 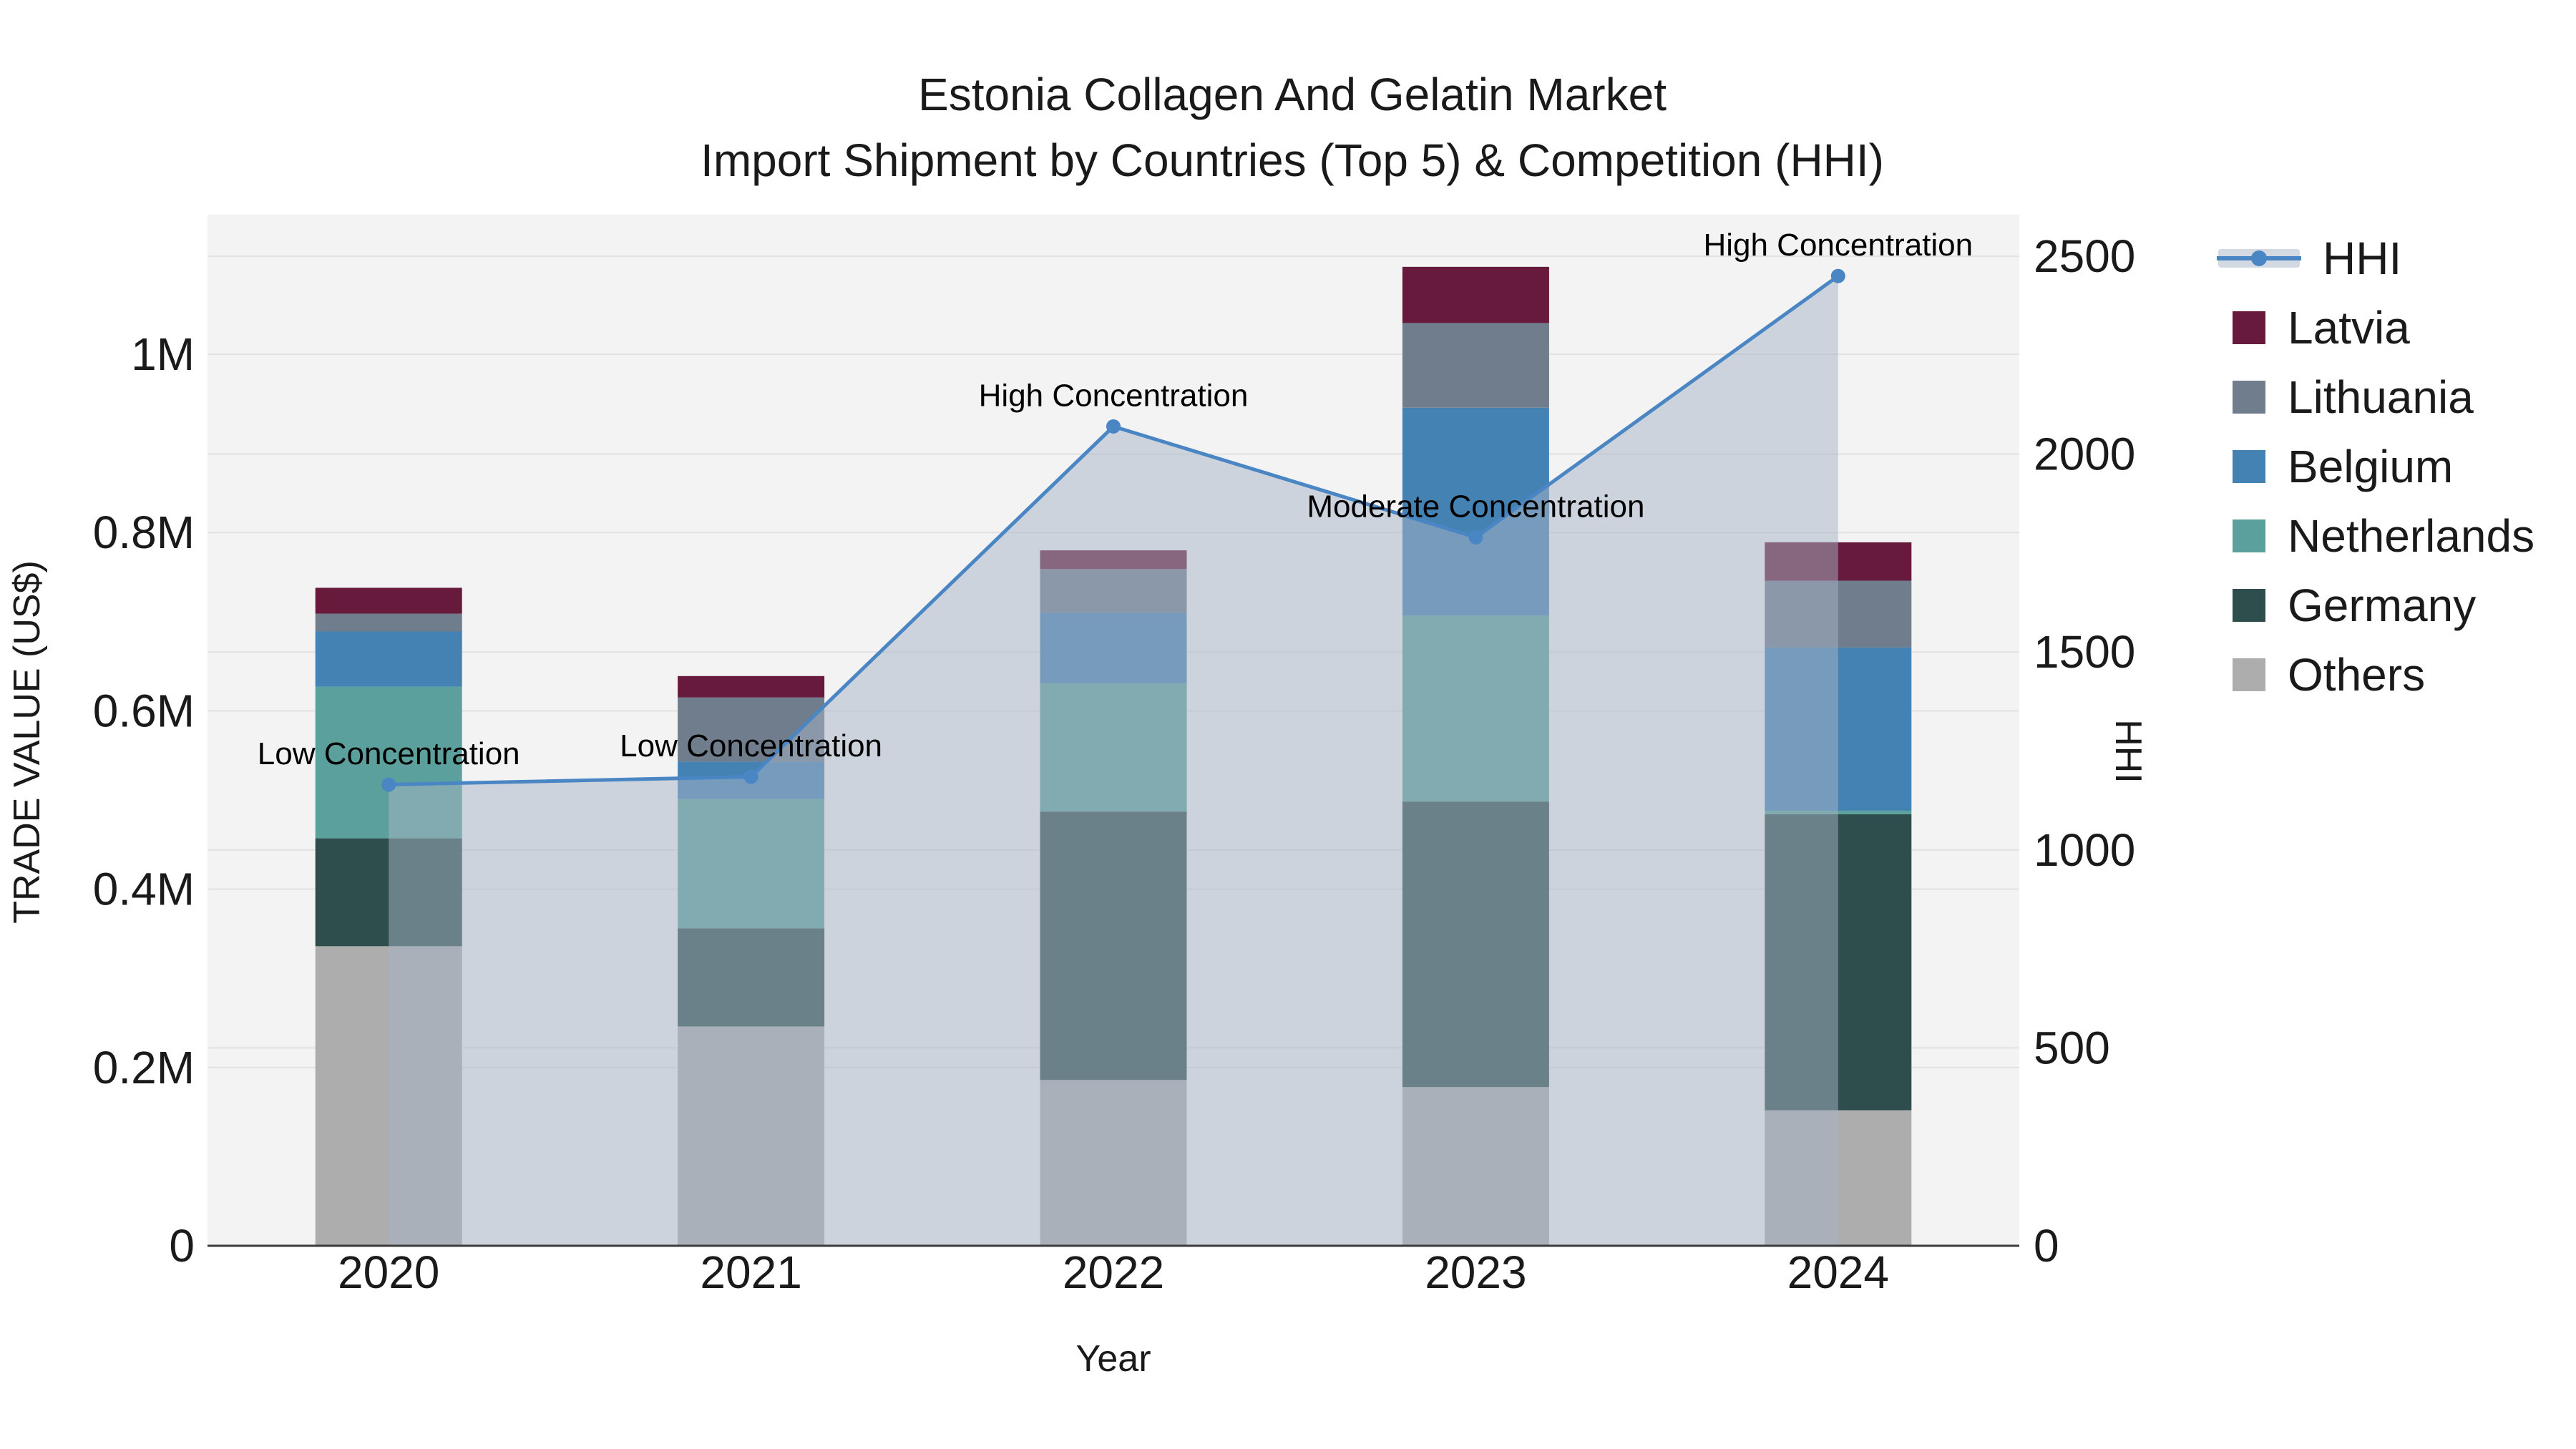 I want to click on y-right-tick-label: 2500, so click(x=2084, y=256).